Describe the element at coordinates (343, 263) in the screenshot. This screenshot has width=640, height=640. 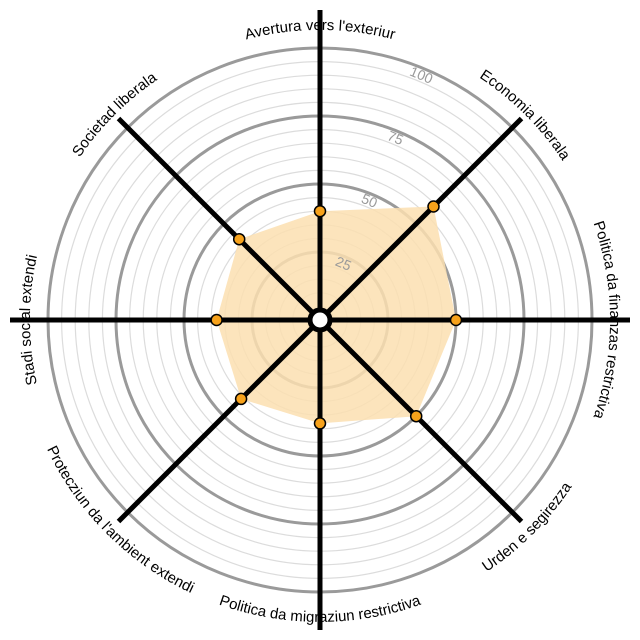
I see `tick-label-25: 25` at that location.